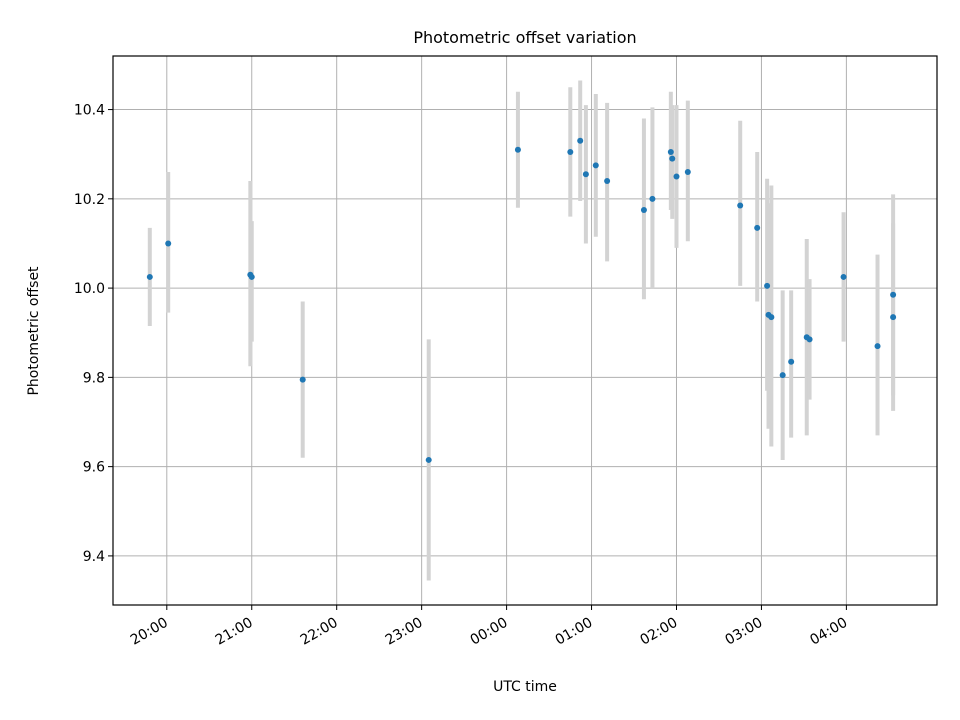 This screenshot has width=960, height=720. Describe the element at coordinates (94, 468) in the screenshot. I see `y-tick-label: 9.6` at that location.